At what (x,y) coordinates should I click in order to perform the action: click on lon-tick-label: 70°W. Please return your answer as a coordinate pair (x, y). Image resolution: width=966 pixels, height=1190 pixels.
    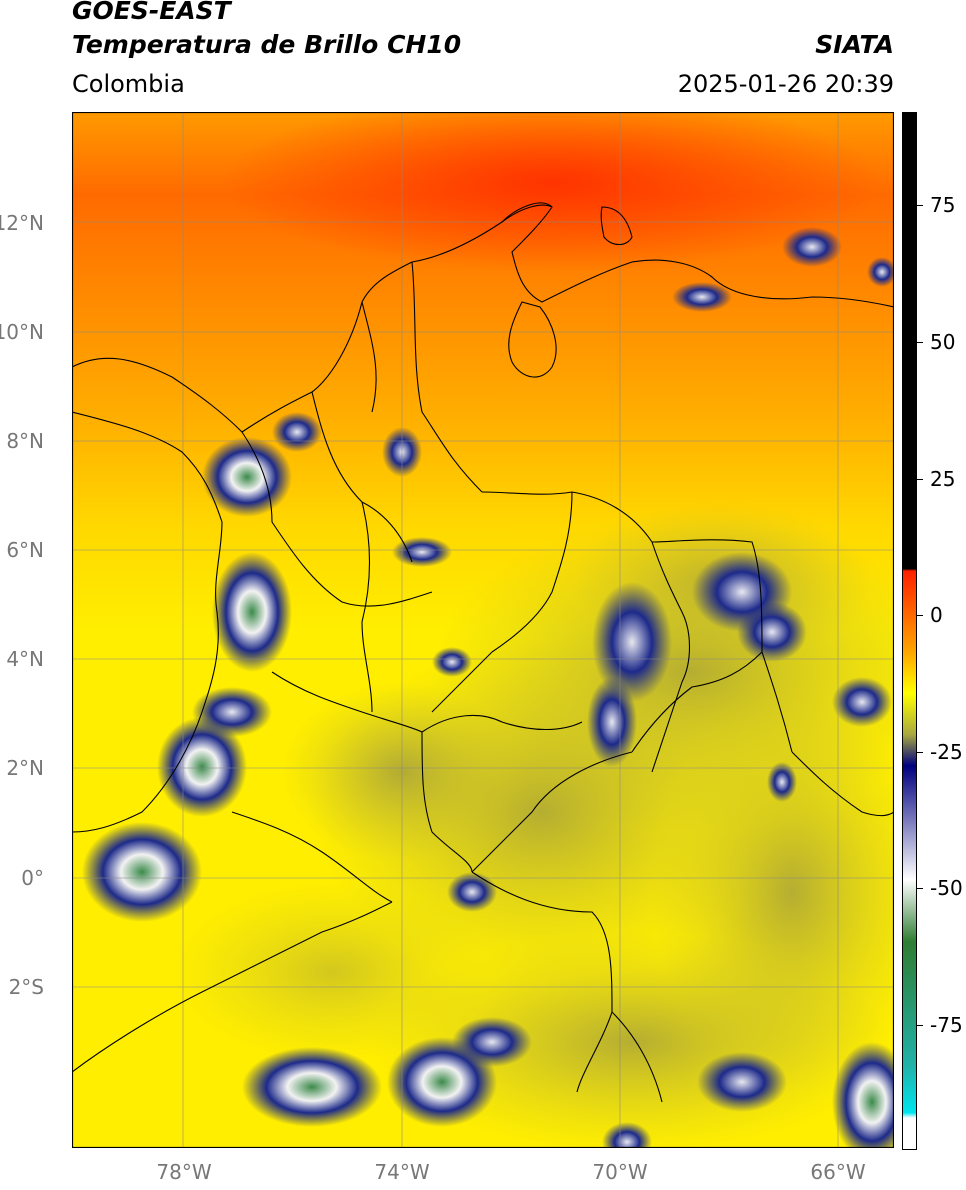
    Looking at the image, I should click on (620, 1172).